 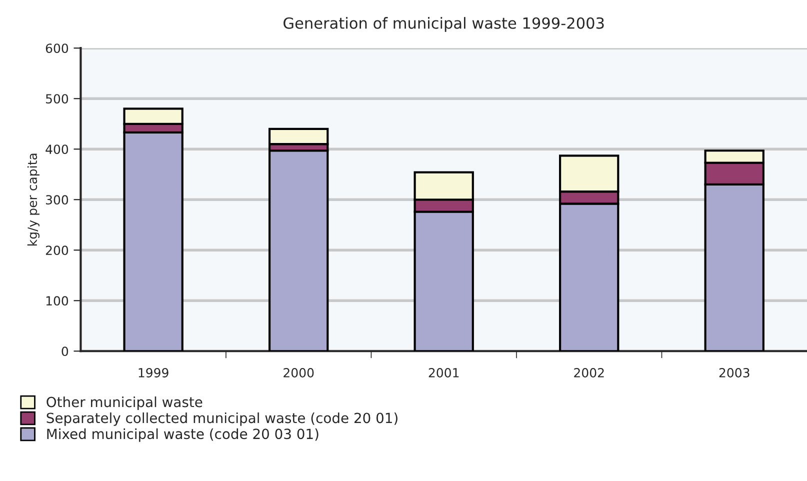 I want to click on x-tick-label: 2003, so click(x=734, y=373).